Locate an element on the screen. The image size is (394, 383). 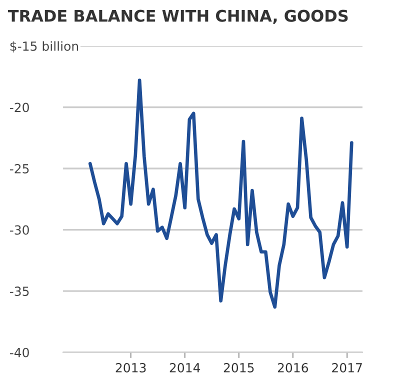
x-tick-label: 2016 is located at coordinates (293, 367).